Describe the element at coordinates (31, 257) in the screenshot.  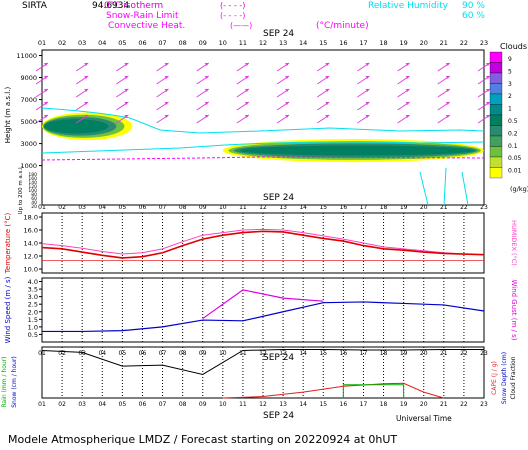
I see `temp-tick-label: 12.0` at that location.